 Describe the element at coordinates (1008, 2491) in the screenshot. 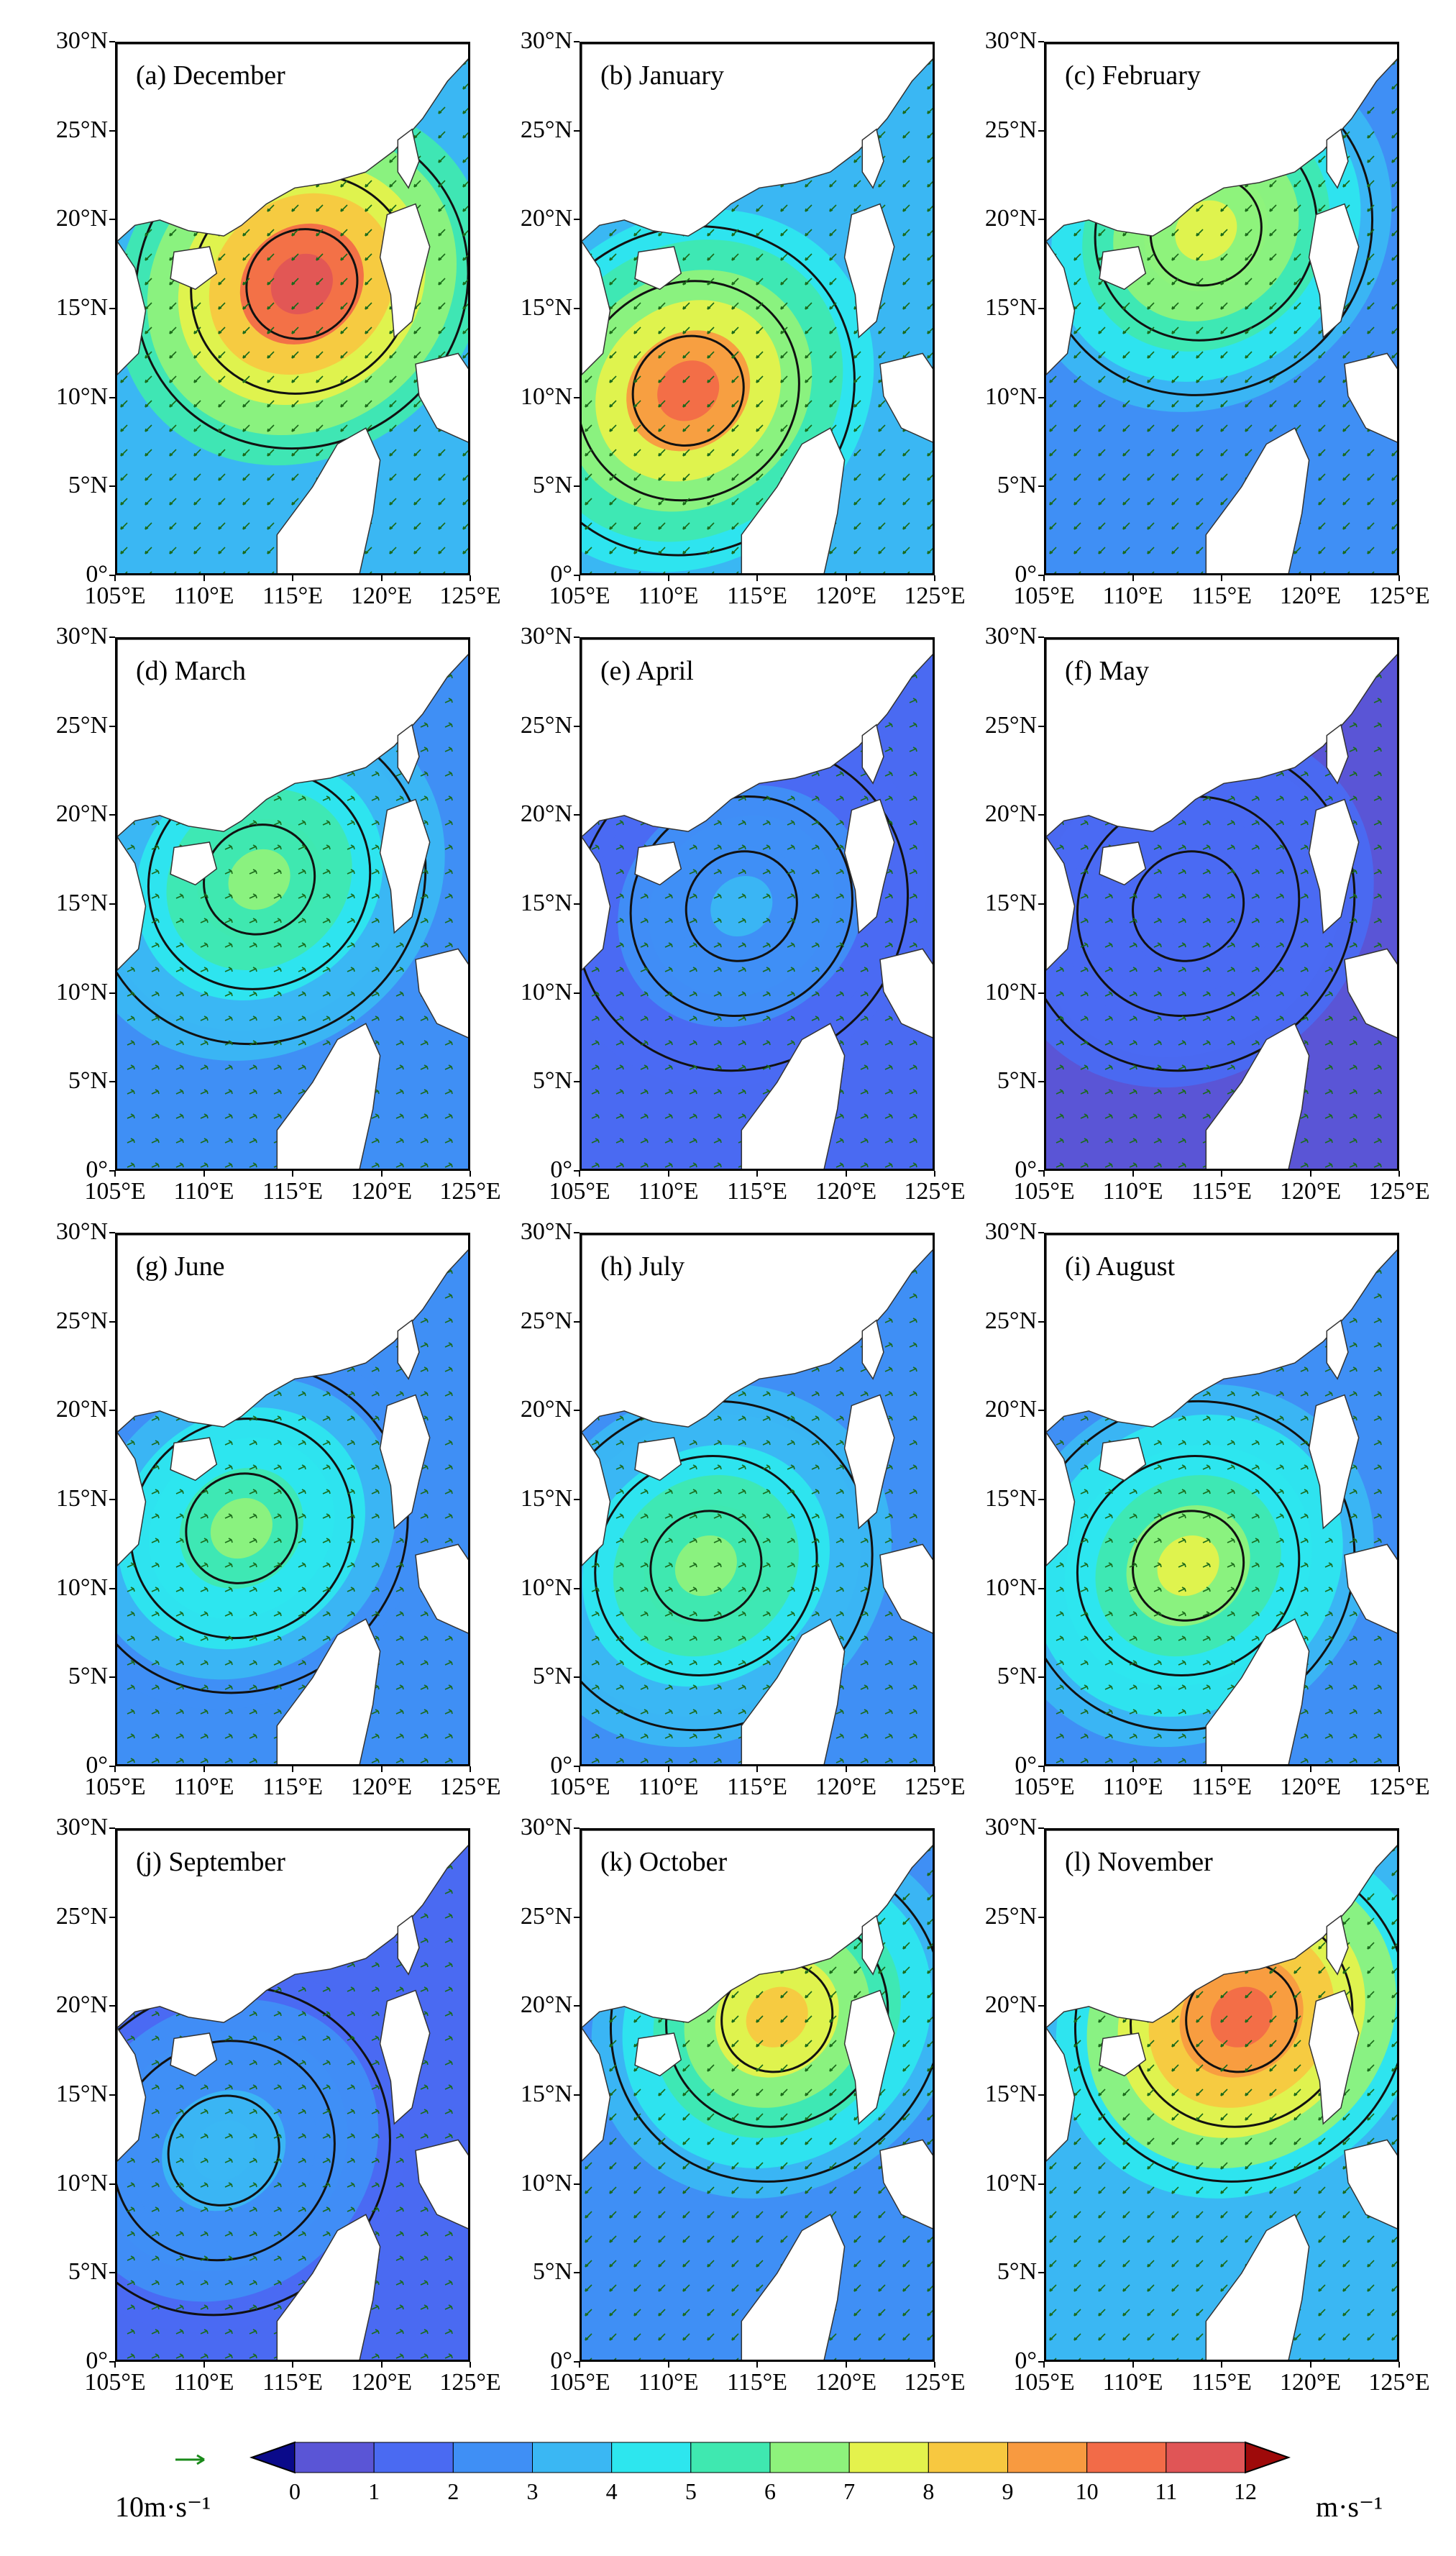

I see `colorbar-tick-label: 9` at that location.